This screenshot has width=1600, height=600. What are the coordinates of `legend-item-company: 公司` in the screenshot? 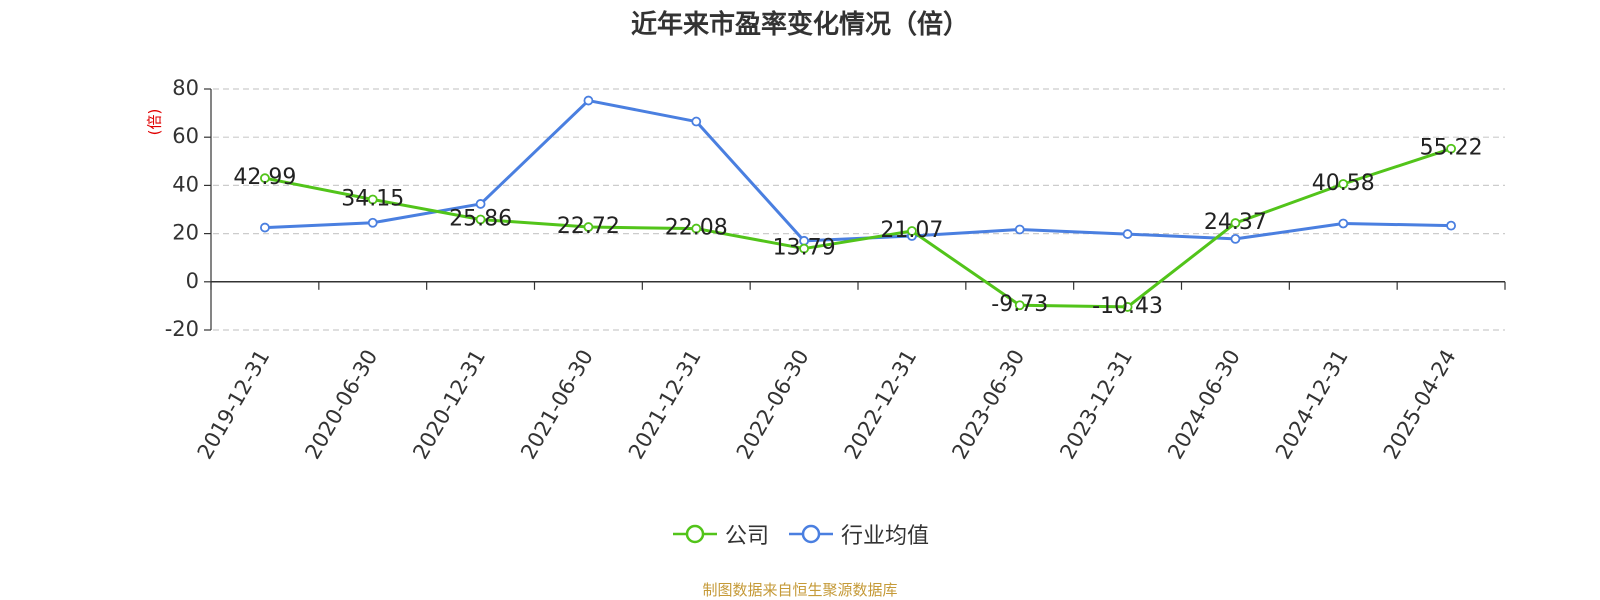 It's located at (720, 534).